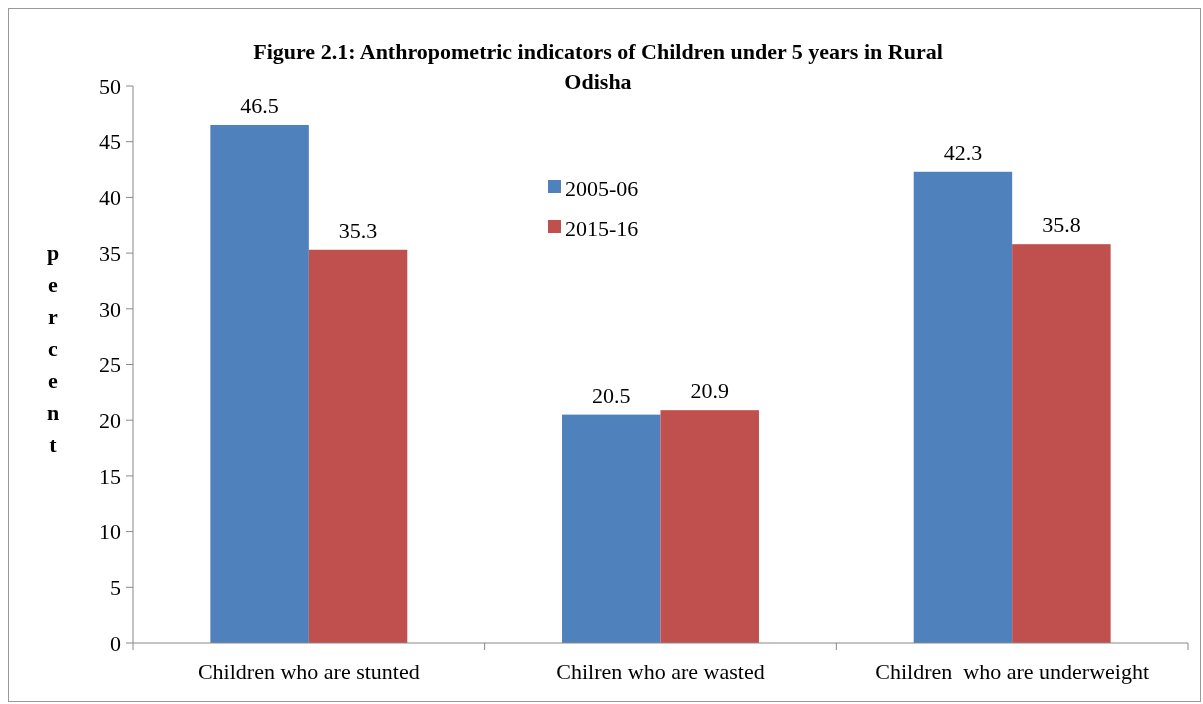  What do you see at coordinates (1012, 671) in the screenshot?
I see `x-tick-label: Children who are underweight` at bounding box center [1012, 671].